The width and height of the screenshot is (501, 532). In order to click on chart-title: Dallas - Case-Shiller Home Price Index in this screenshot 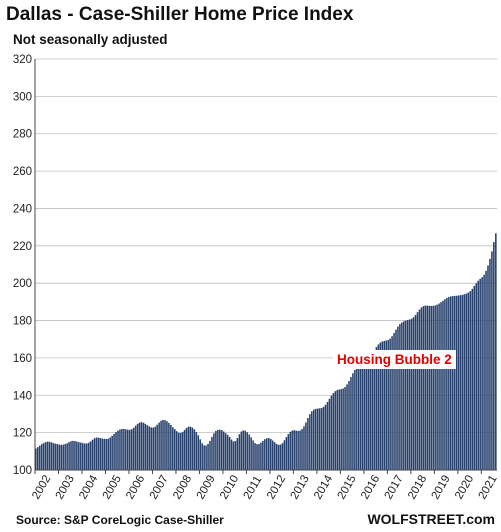, I will do `click(180, 14)`.